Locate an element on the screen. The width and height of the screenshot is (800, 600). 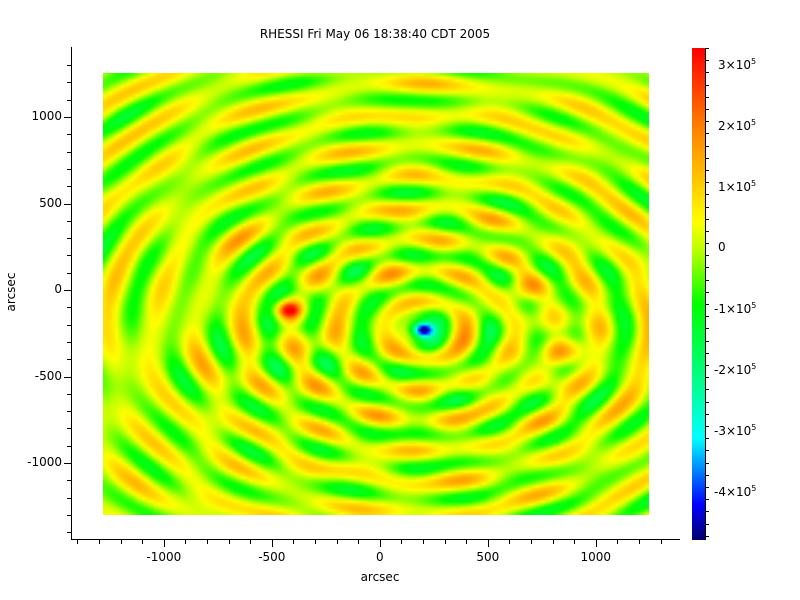
colorbar-tick-label: -1×10⁵ is located at coordinates (735, 309).